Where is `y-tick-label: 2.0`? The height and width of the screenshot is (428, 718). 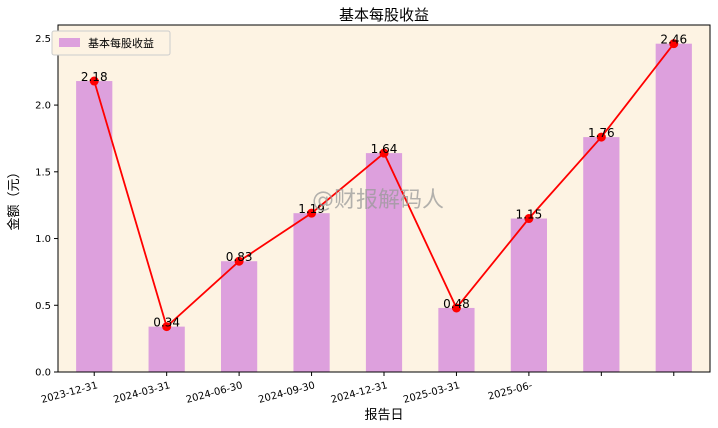 y-tick-label: 2.0 is located at coordinates (43, 106).